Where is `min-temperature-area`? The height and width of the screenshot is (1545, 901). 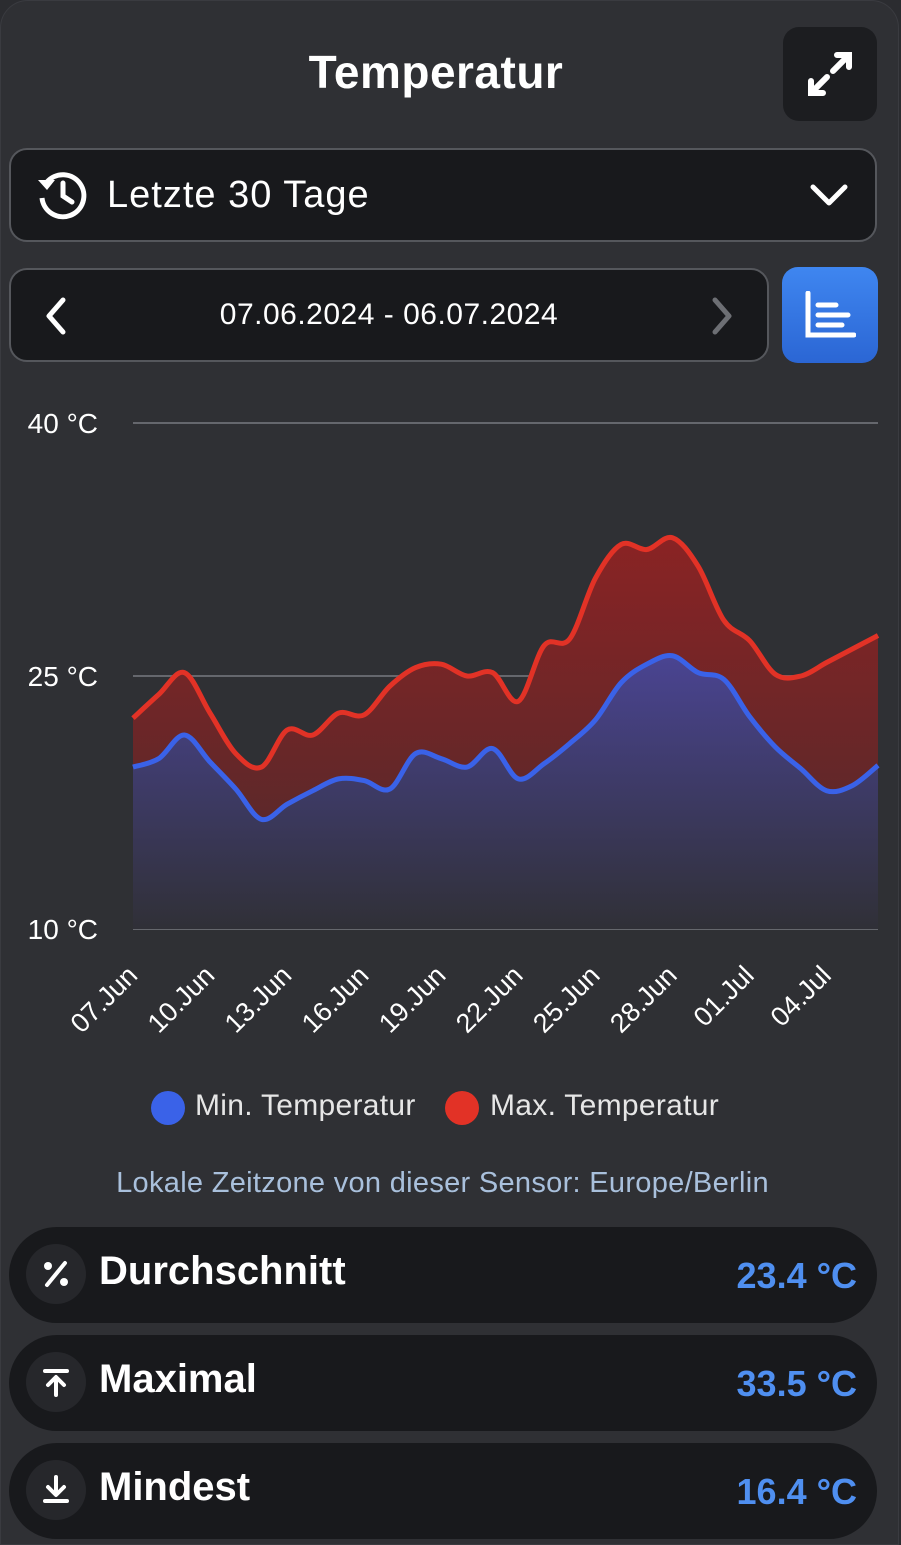
min-temperature-area is located at coordinates (505, 792).